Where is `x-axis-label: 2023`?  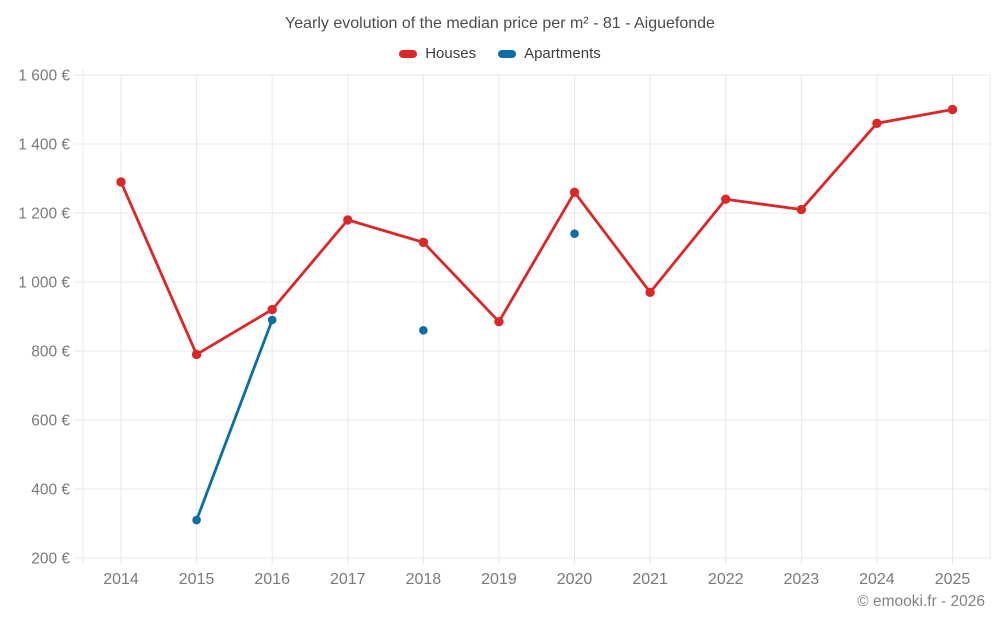
x-axis-label: 2023 is located at coordinates (802, 579).